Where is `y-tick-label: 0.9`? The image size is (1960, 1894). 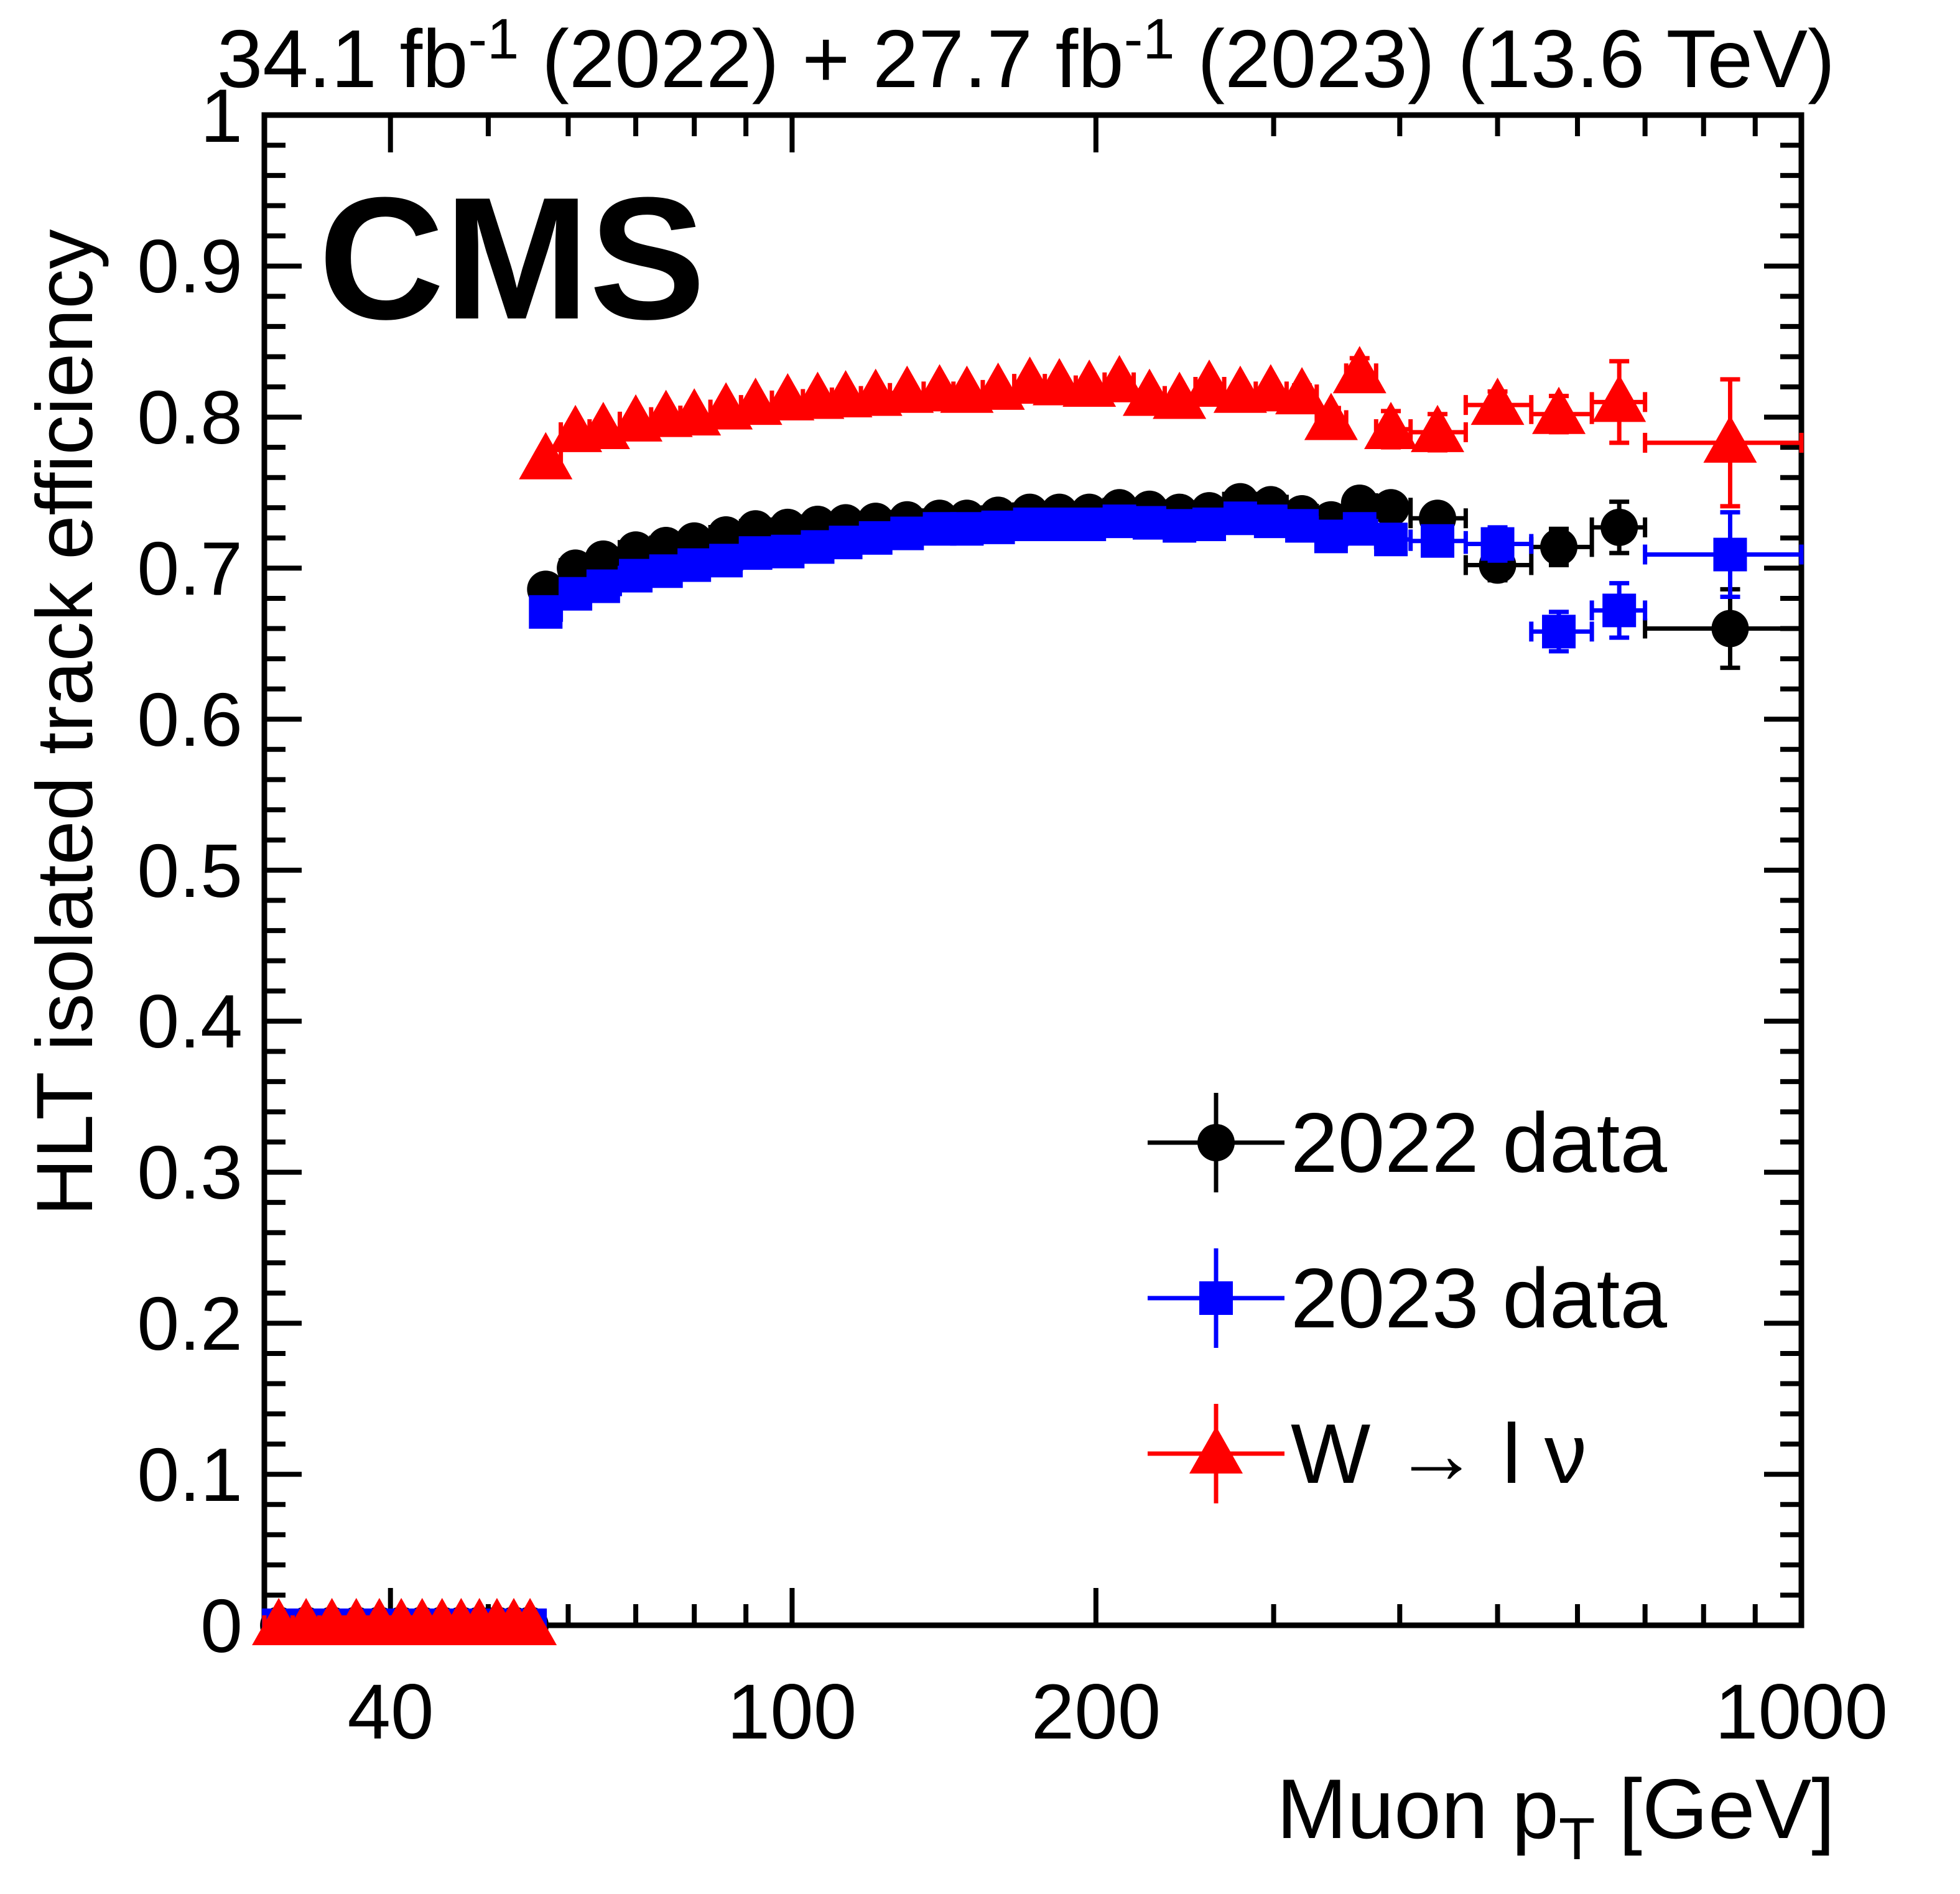 y-tick-label: 0.9 is located at coordinates (190, 266).